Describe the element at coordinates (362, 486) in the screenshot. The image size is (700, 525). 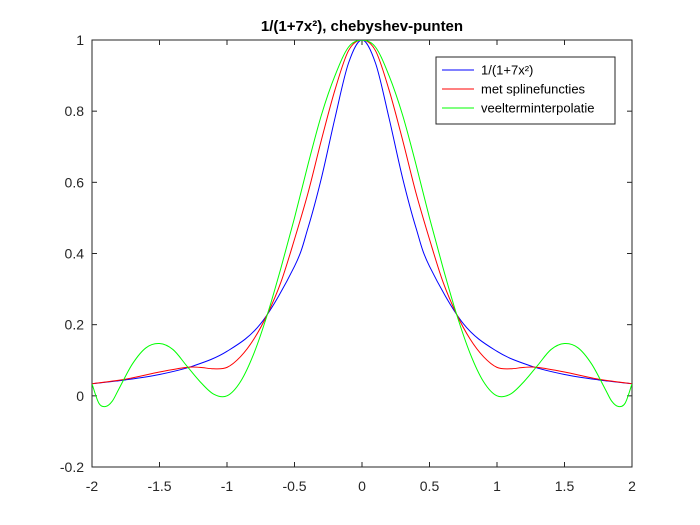
I see `x-tick-label: 0` at that location.